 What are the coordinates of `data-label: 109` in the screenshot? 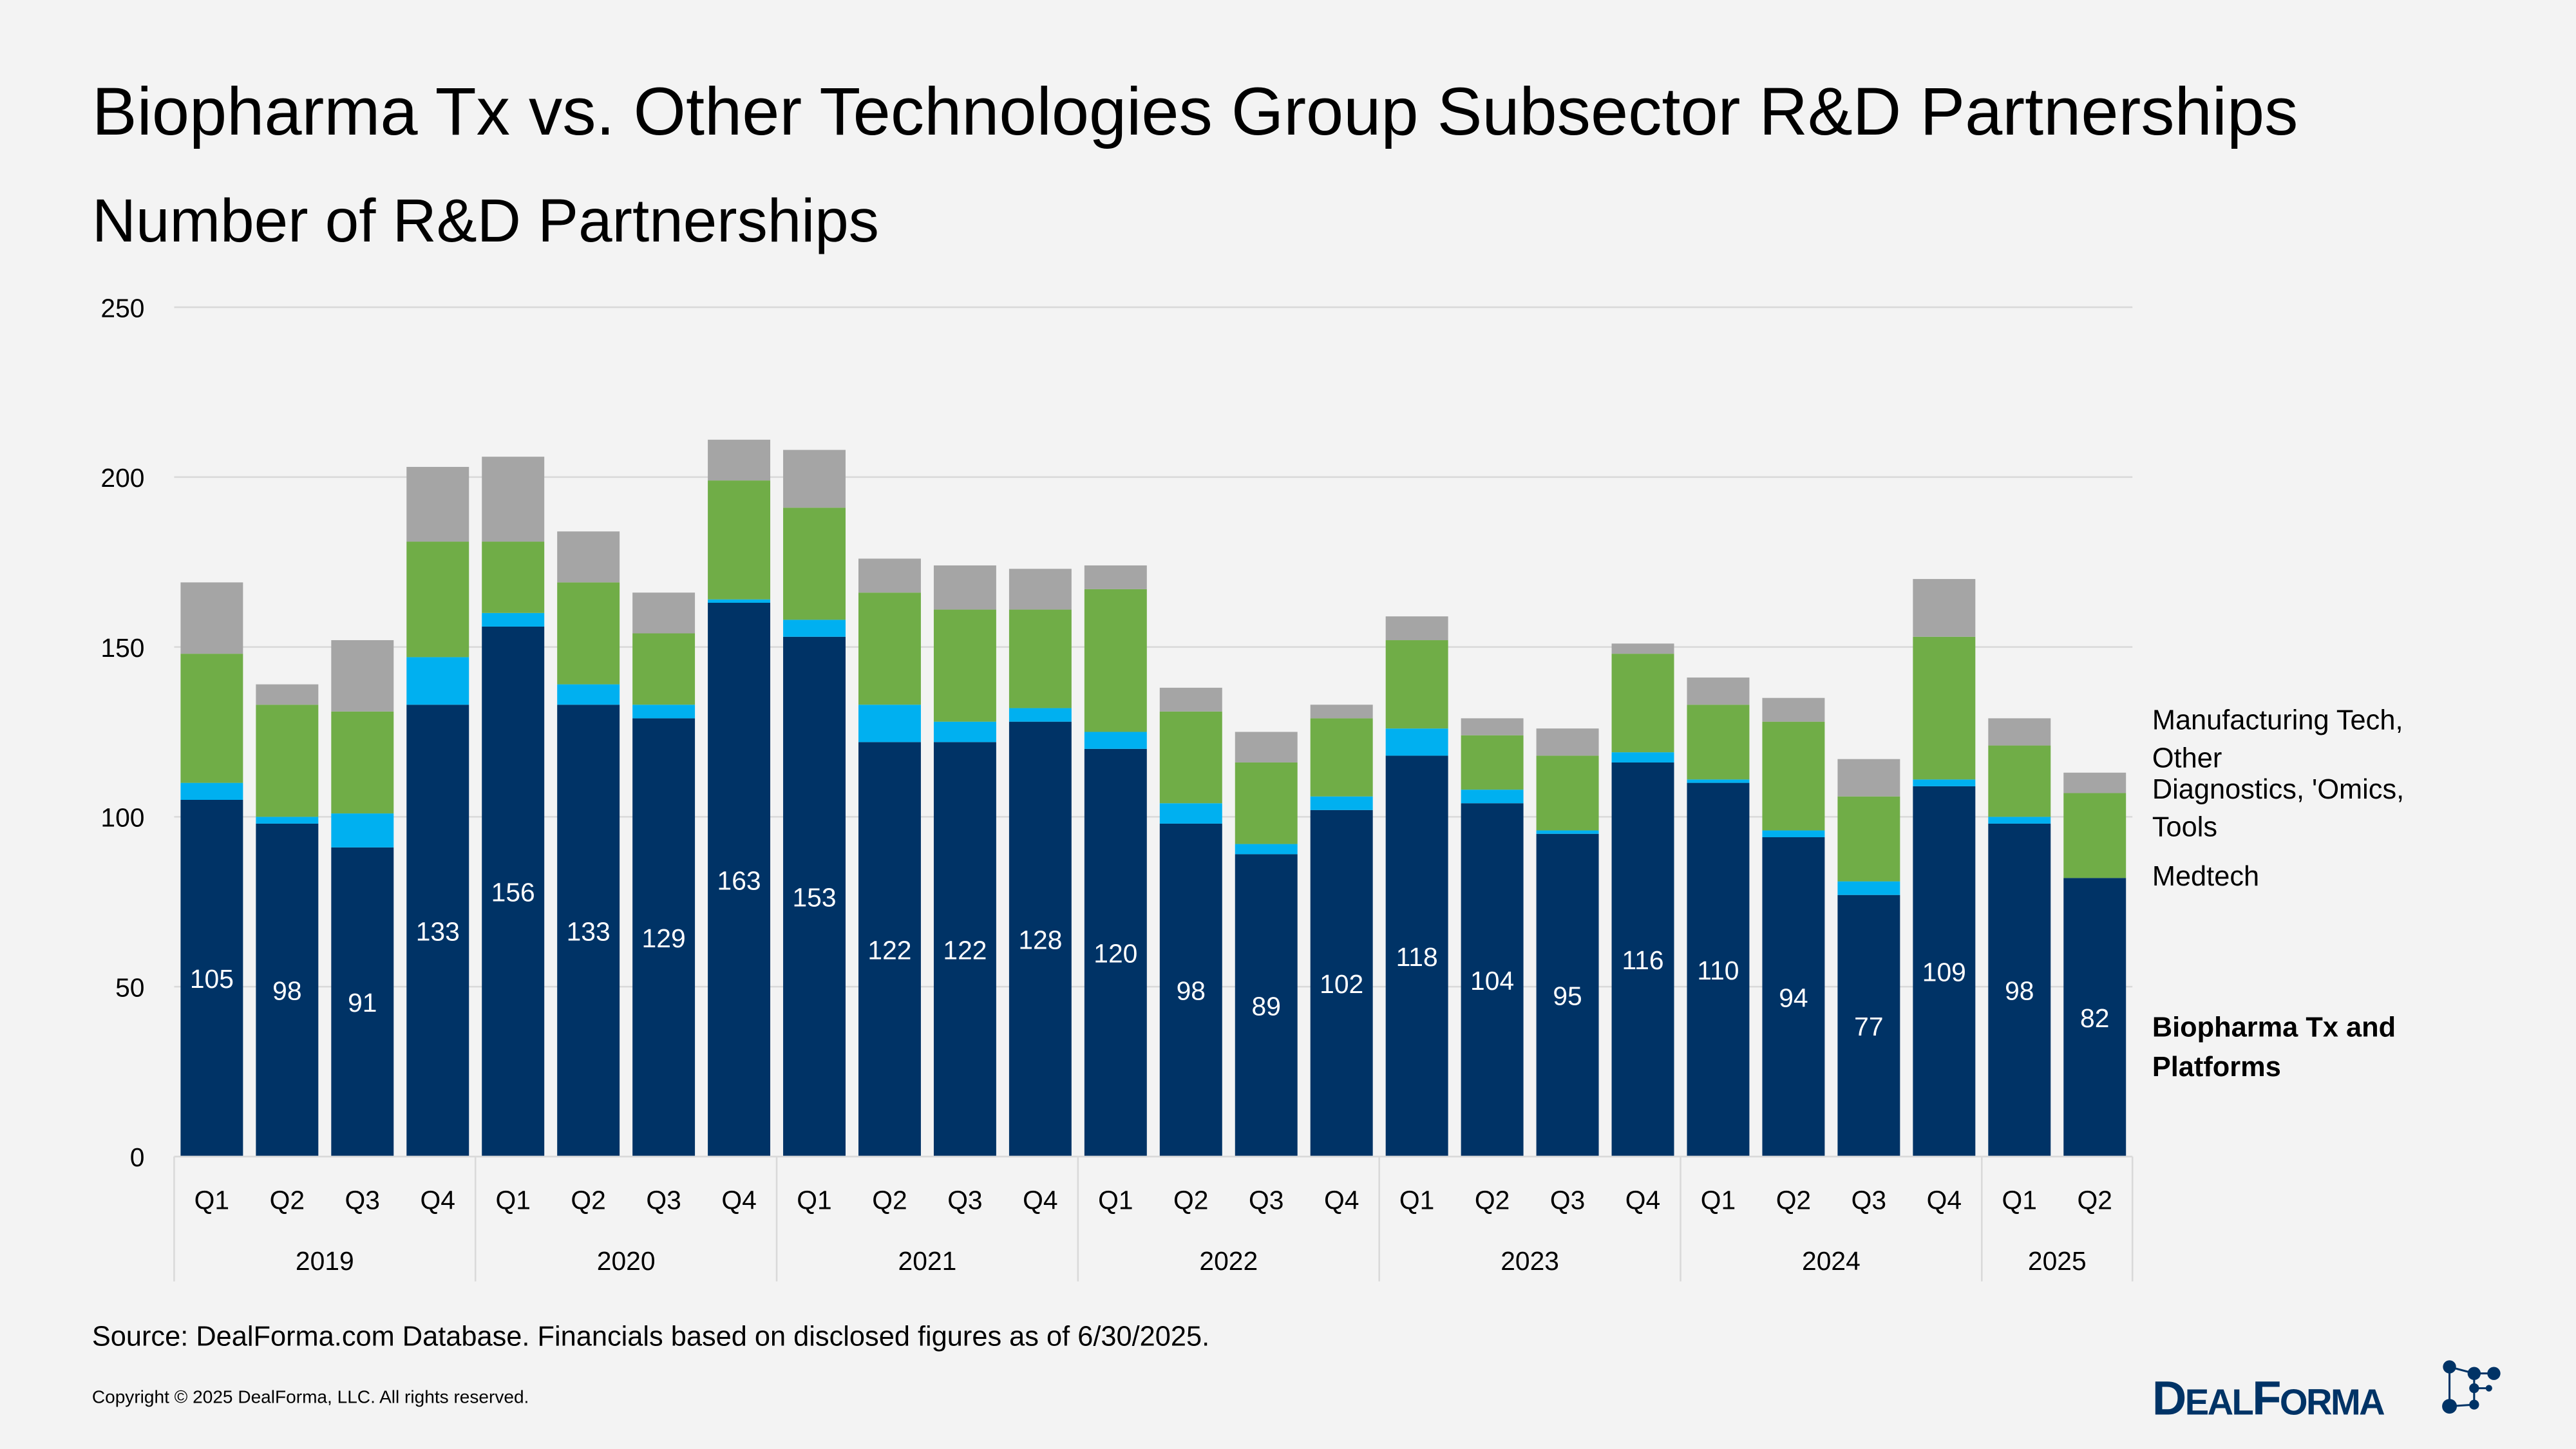 It's located at (1944, 973).